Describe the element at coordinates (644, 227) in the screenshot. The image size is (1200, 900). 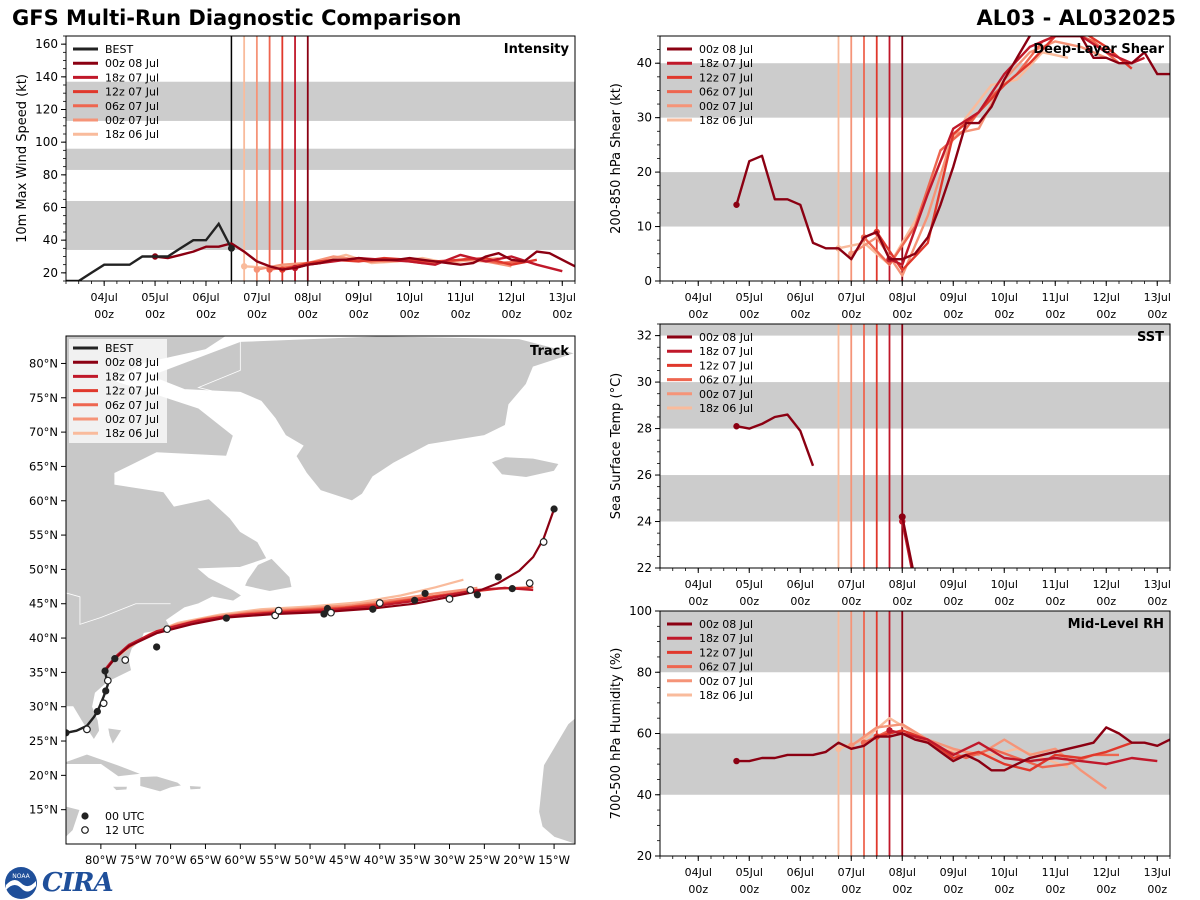
I see `shear-ytick-label: 10` at that location.